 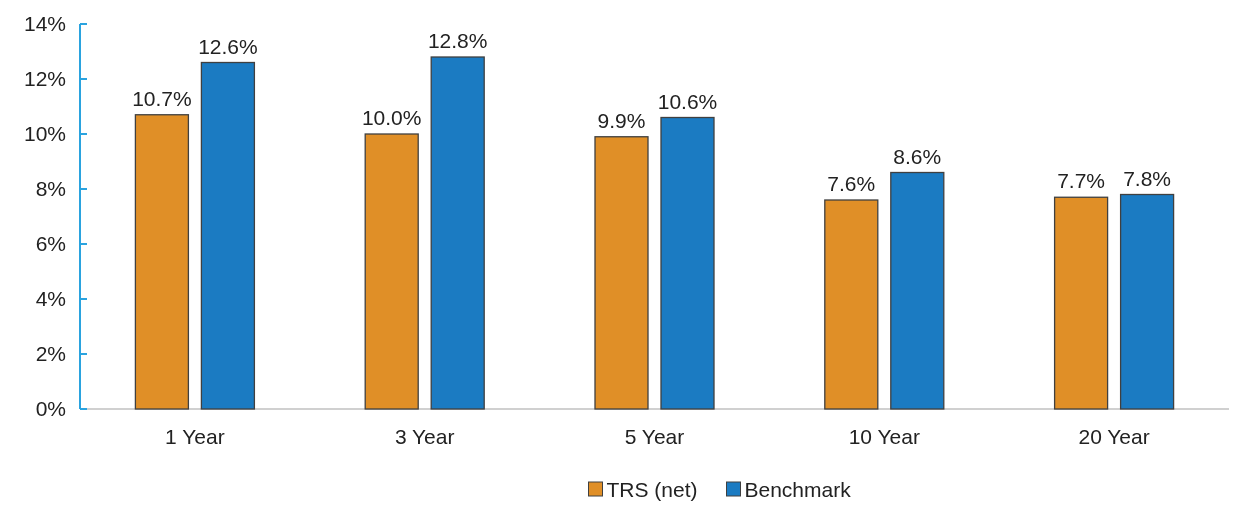 What do you see at coordinates (50, 188) in the screenshot?
I see `y-tick-label: 8%` at bounding box center [50, 188].